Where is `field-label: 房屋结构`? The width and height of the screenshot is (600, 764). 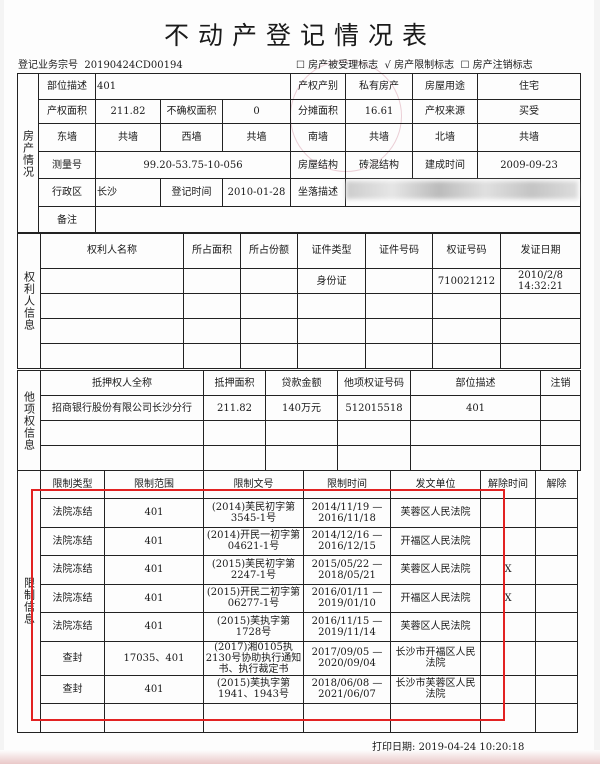
field-label: 房屋结构 is located at coordinates (318, 165).